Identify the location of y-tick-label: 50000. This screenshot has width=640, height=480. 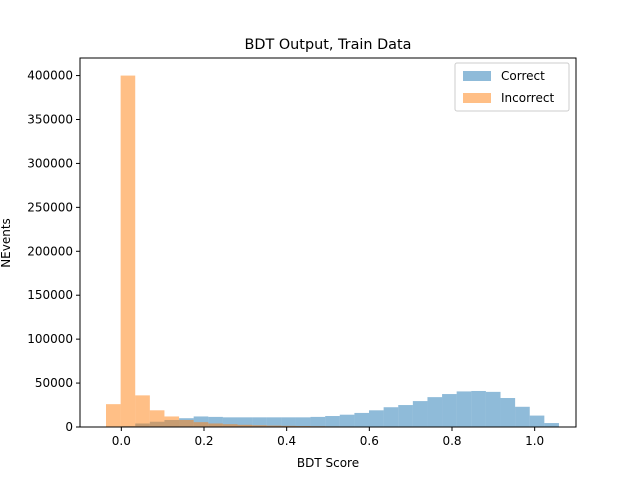
(54, 383).